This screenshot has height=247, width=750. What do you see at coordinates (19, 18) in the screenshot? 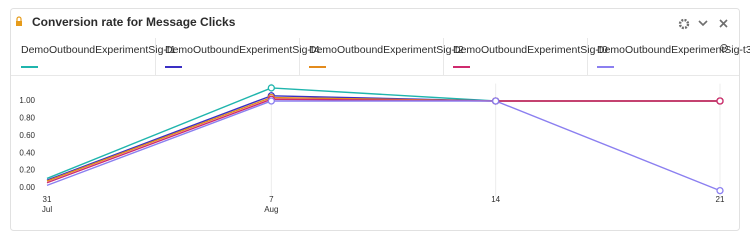
I see `lock-shackle` at bounding box center [19, 18].